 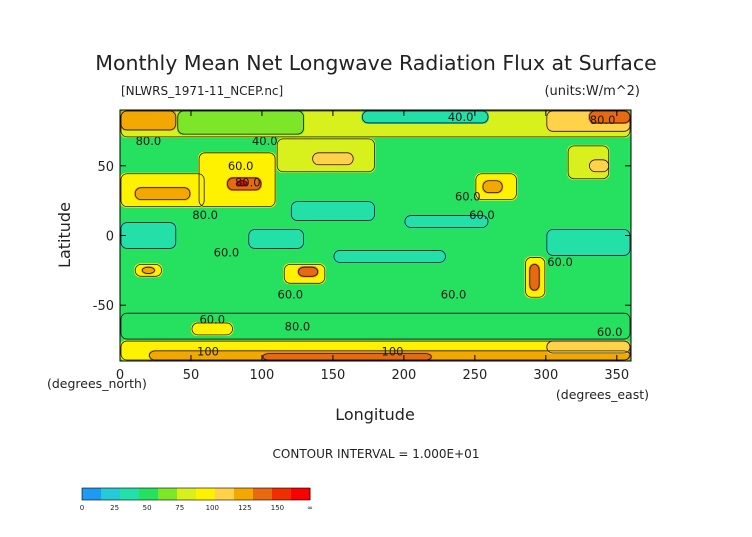 I want to click on x-tick-label: 250, so click(x=474, y=375).